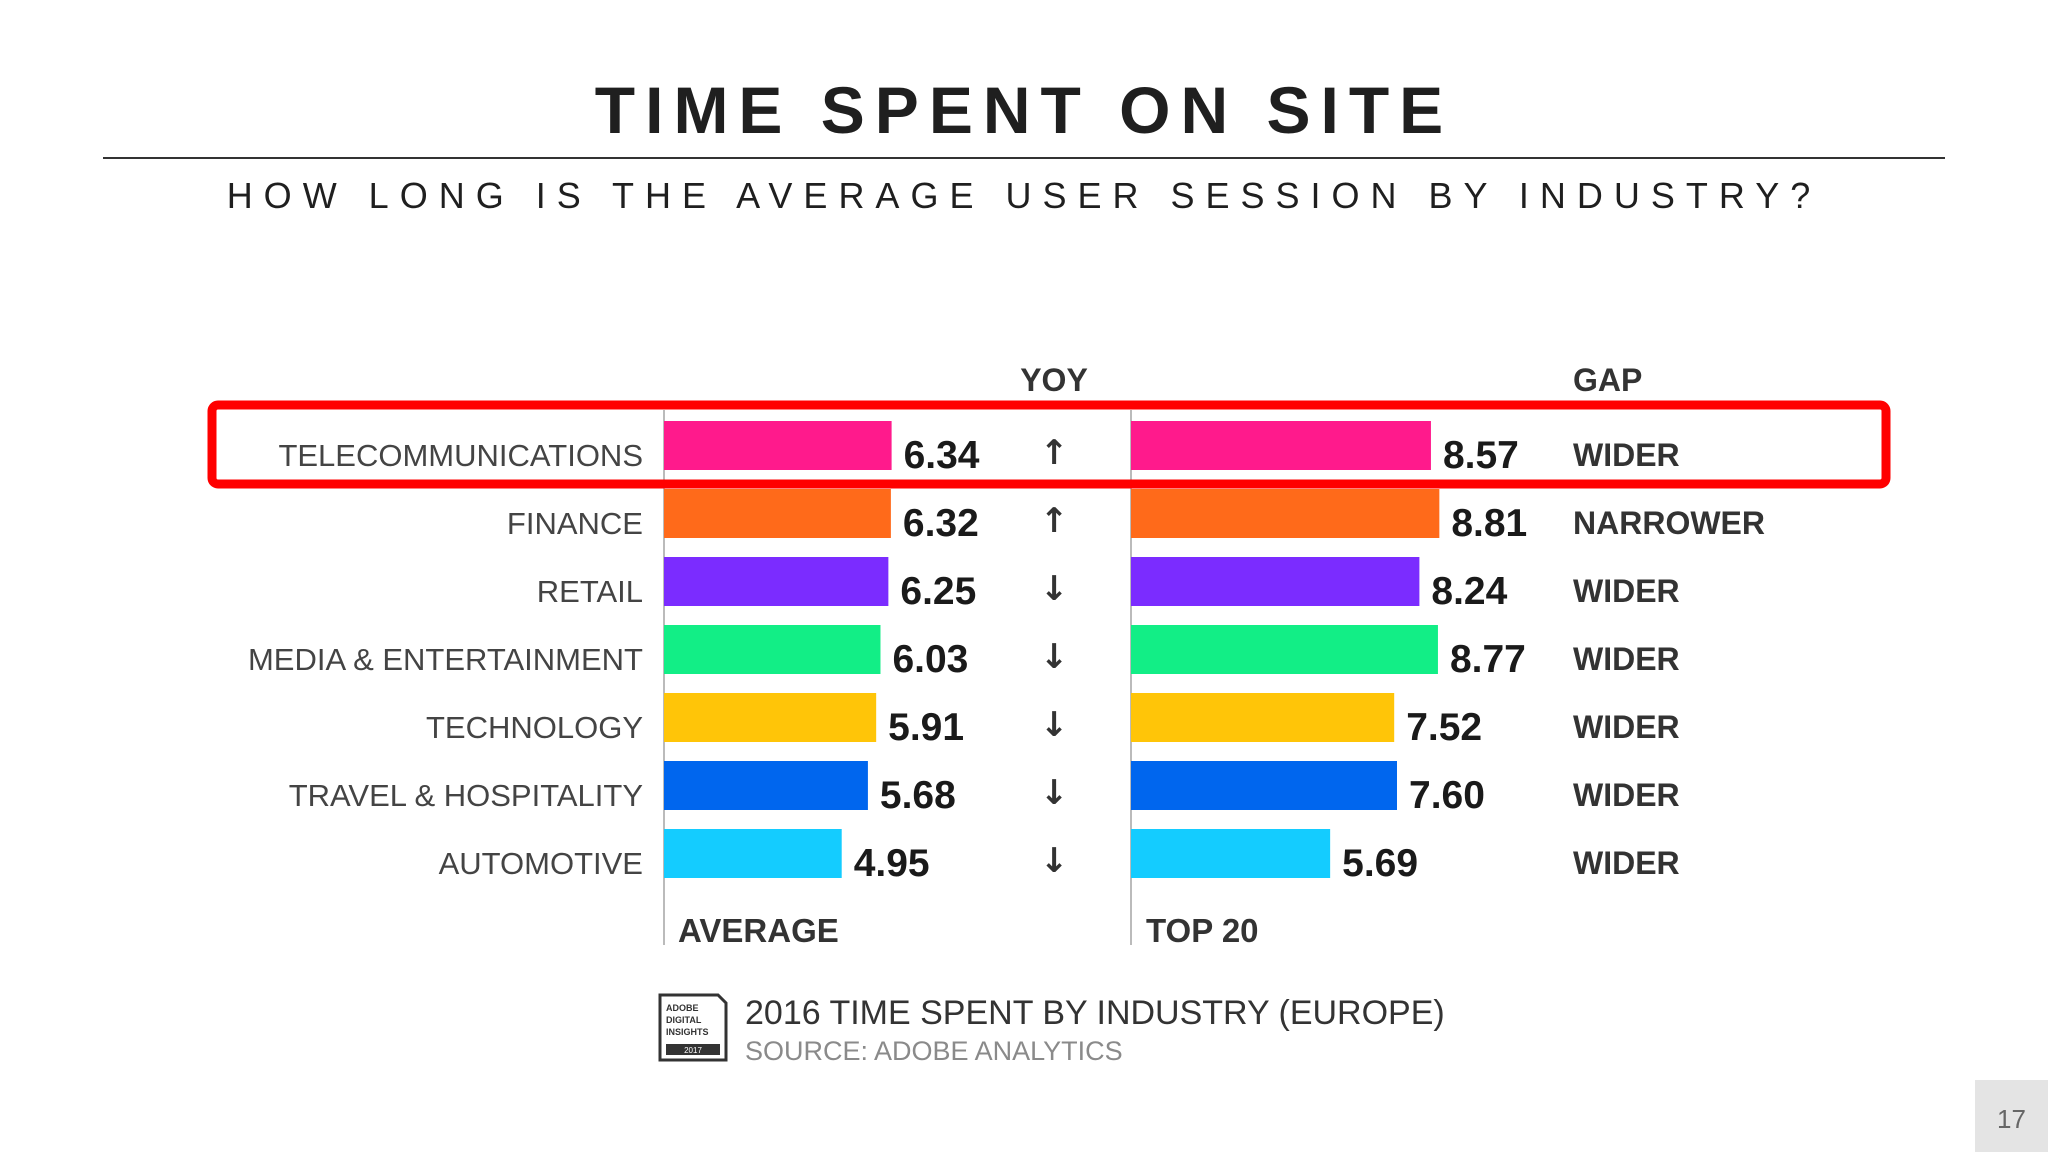 The width and height of the screenshot is (2048, 1152). Describe the element at coordinates (942, 455) in the screenshot. I see `average-value-label: 6.34` at that location.